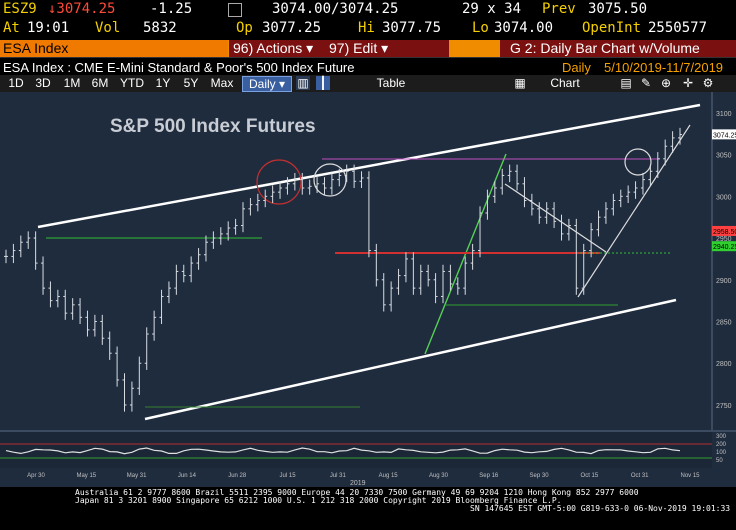  Describe the element at coordinates (480, 28) in the screenshot. I see `low-label: Lo` at that location.